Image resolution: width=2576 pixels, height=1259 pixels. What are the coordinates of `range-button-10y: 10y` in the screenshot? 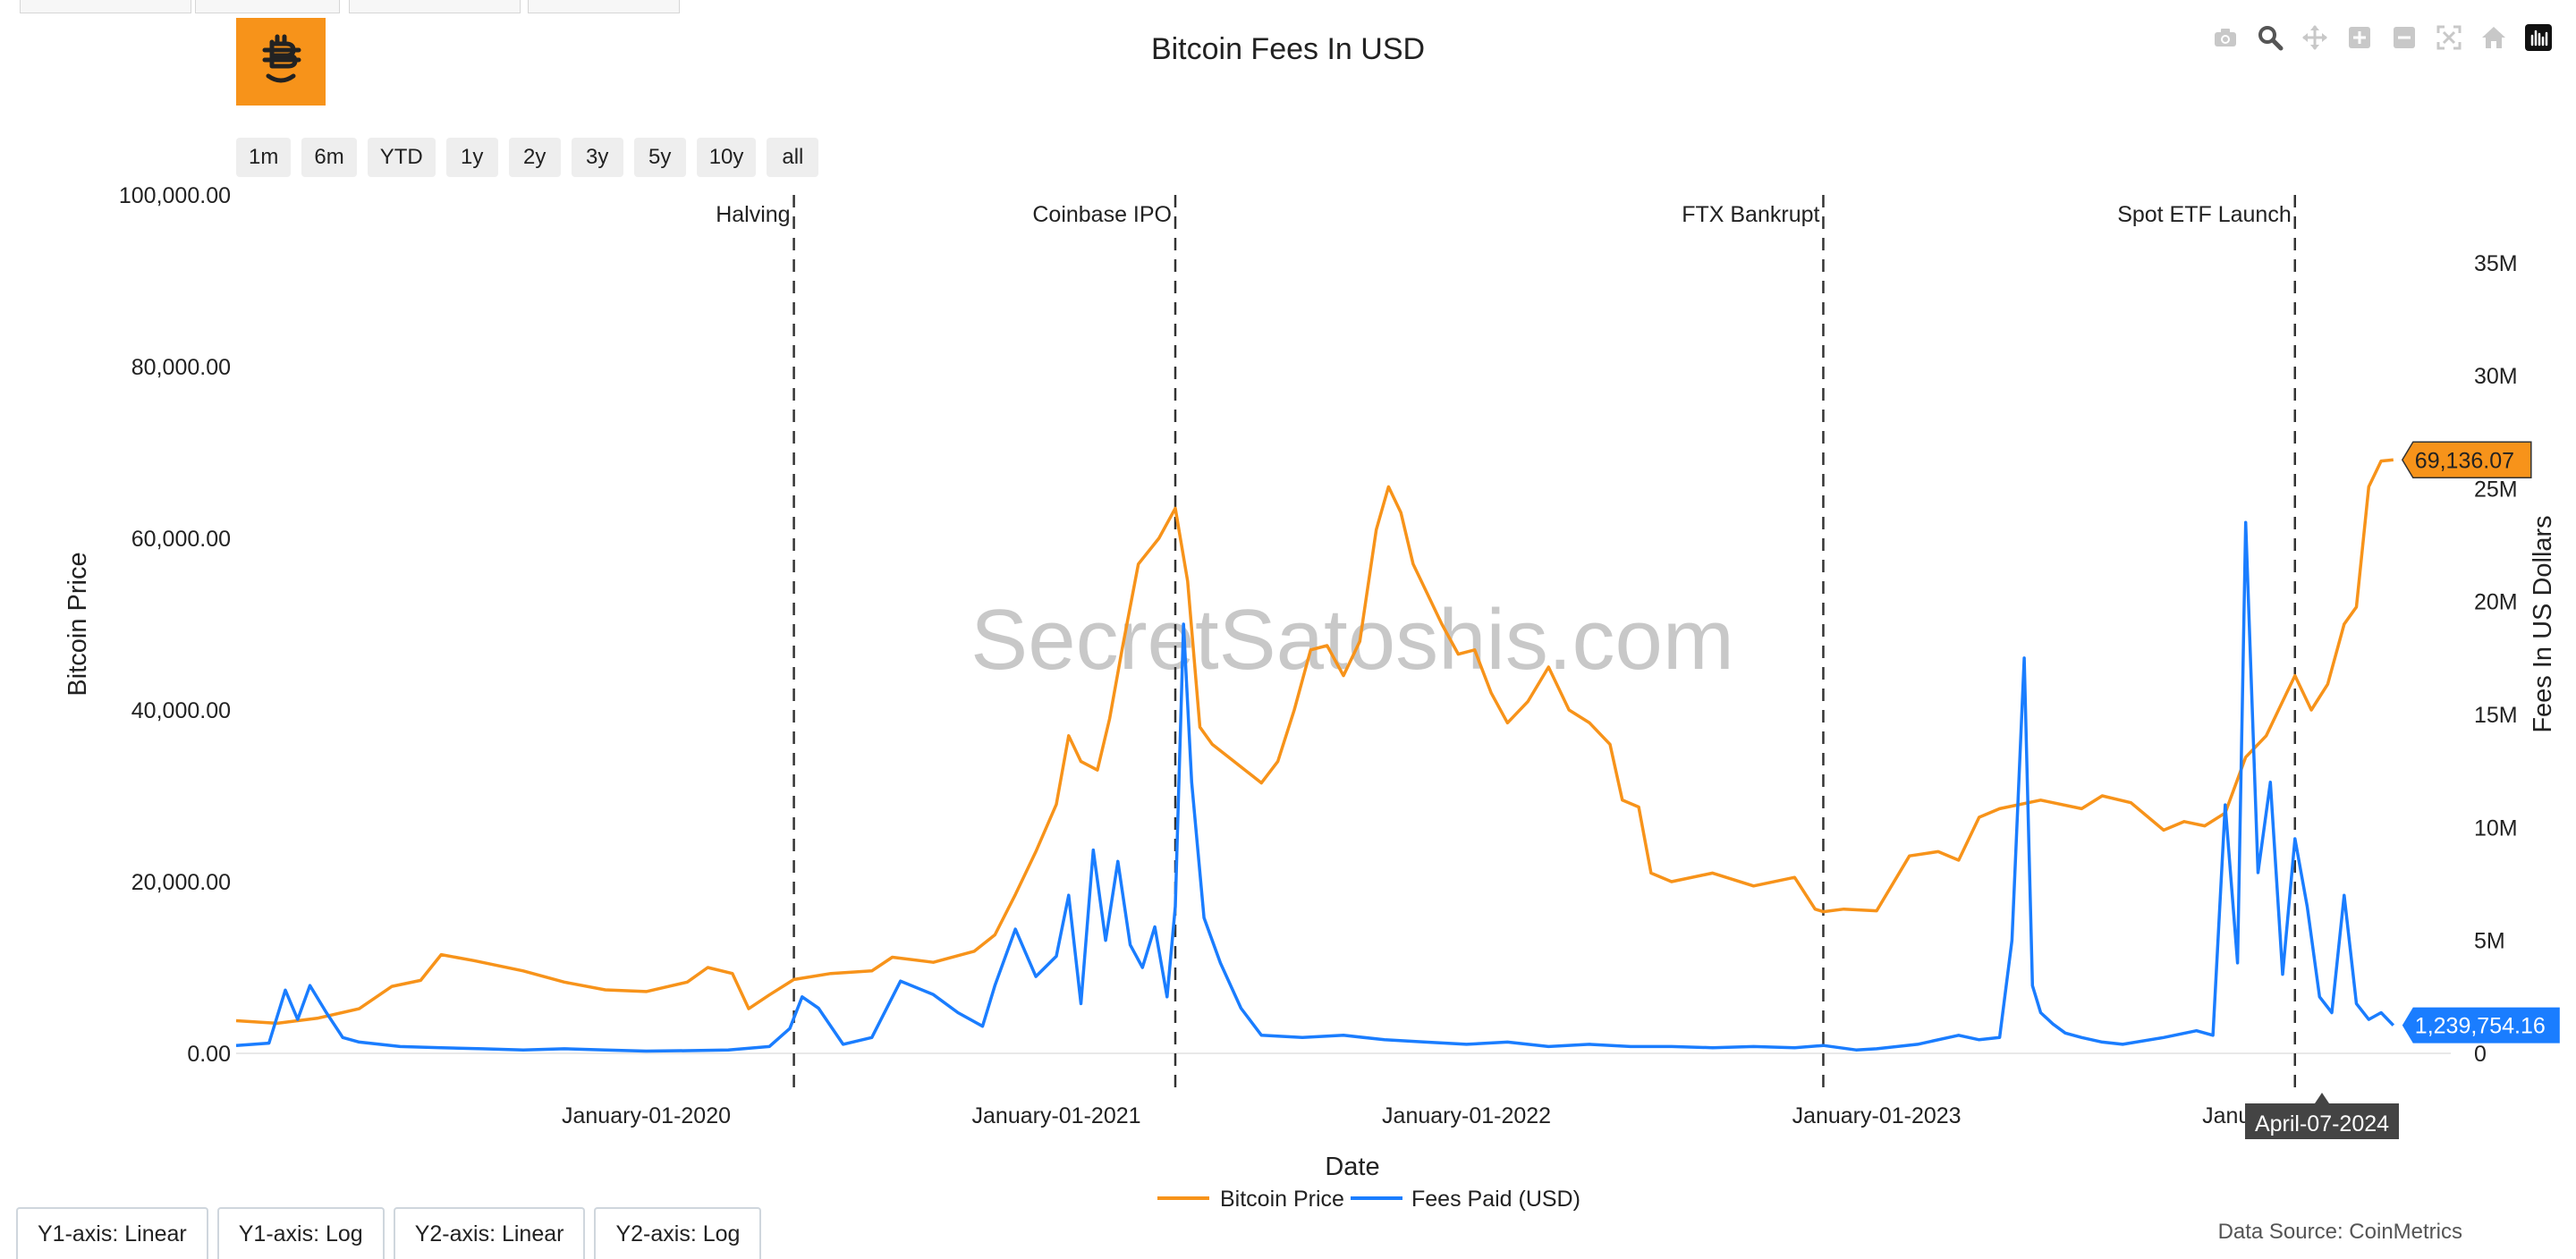 It's located at (726, 157).